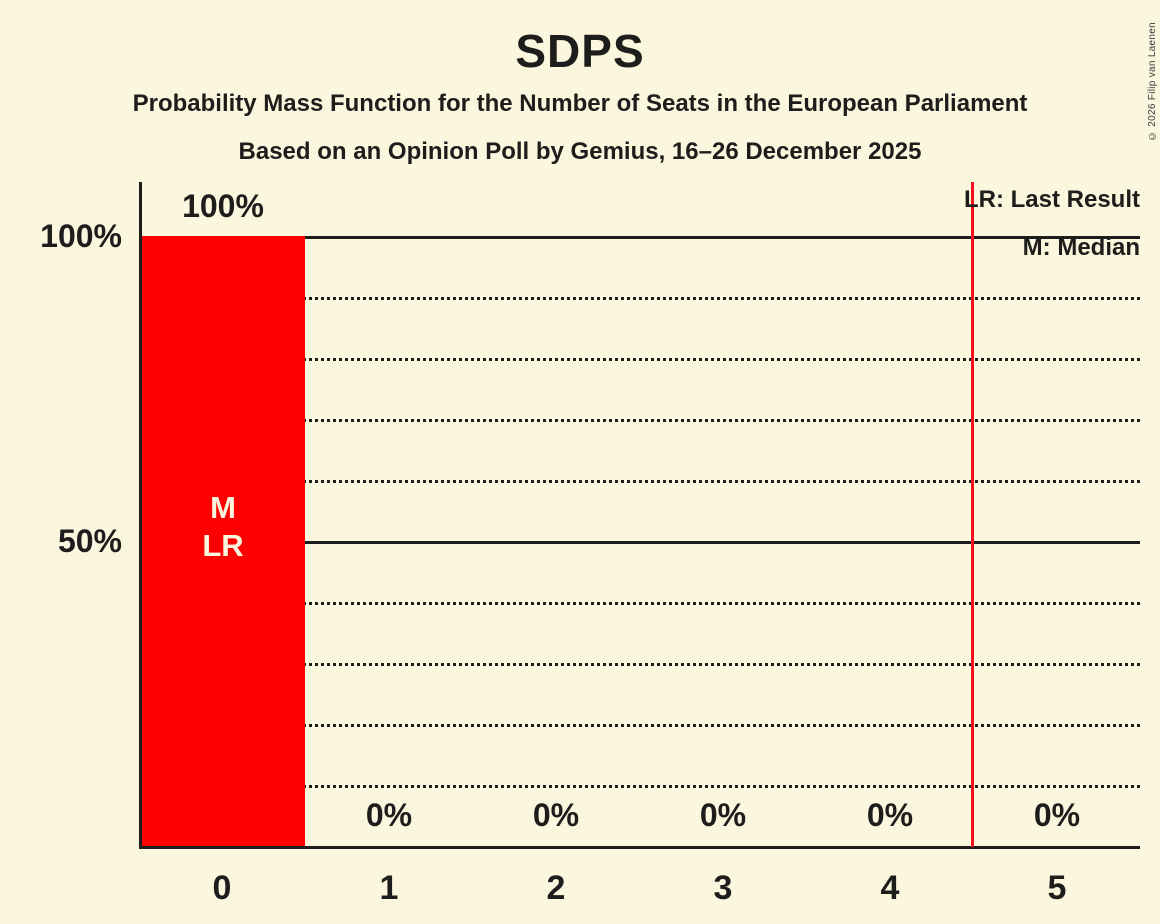 This screenshot has height=924, width=1160. I want to click on median-marker: M, so click(223, 507).